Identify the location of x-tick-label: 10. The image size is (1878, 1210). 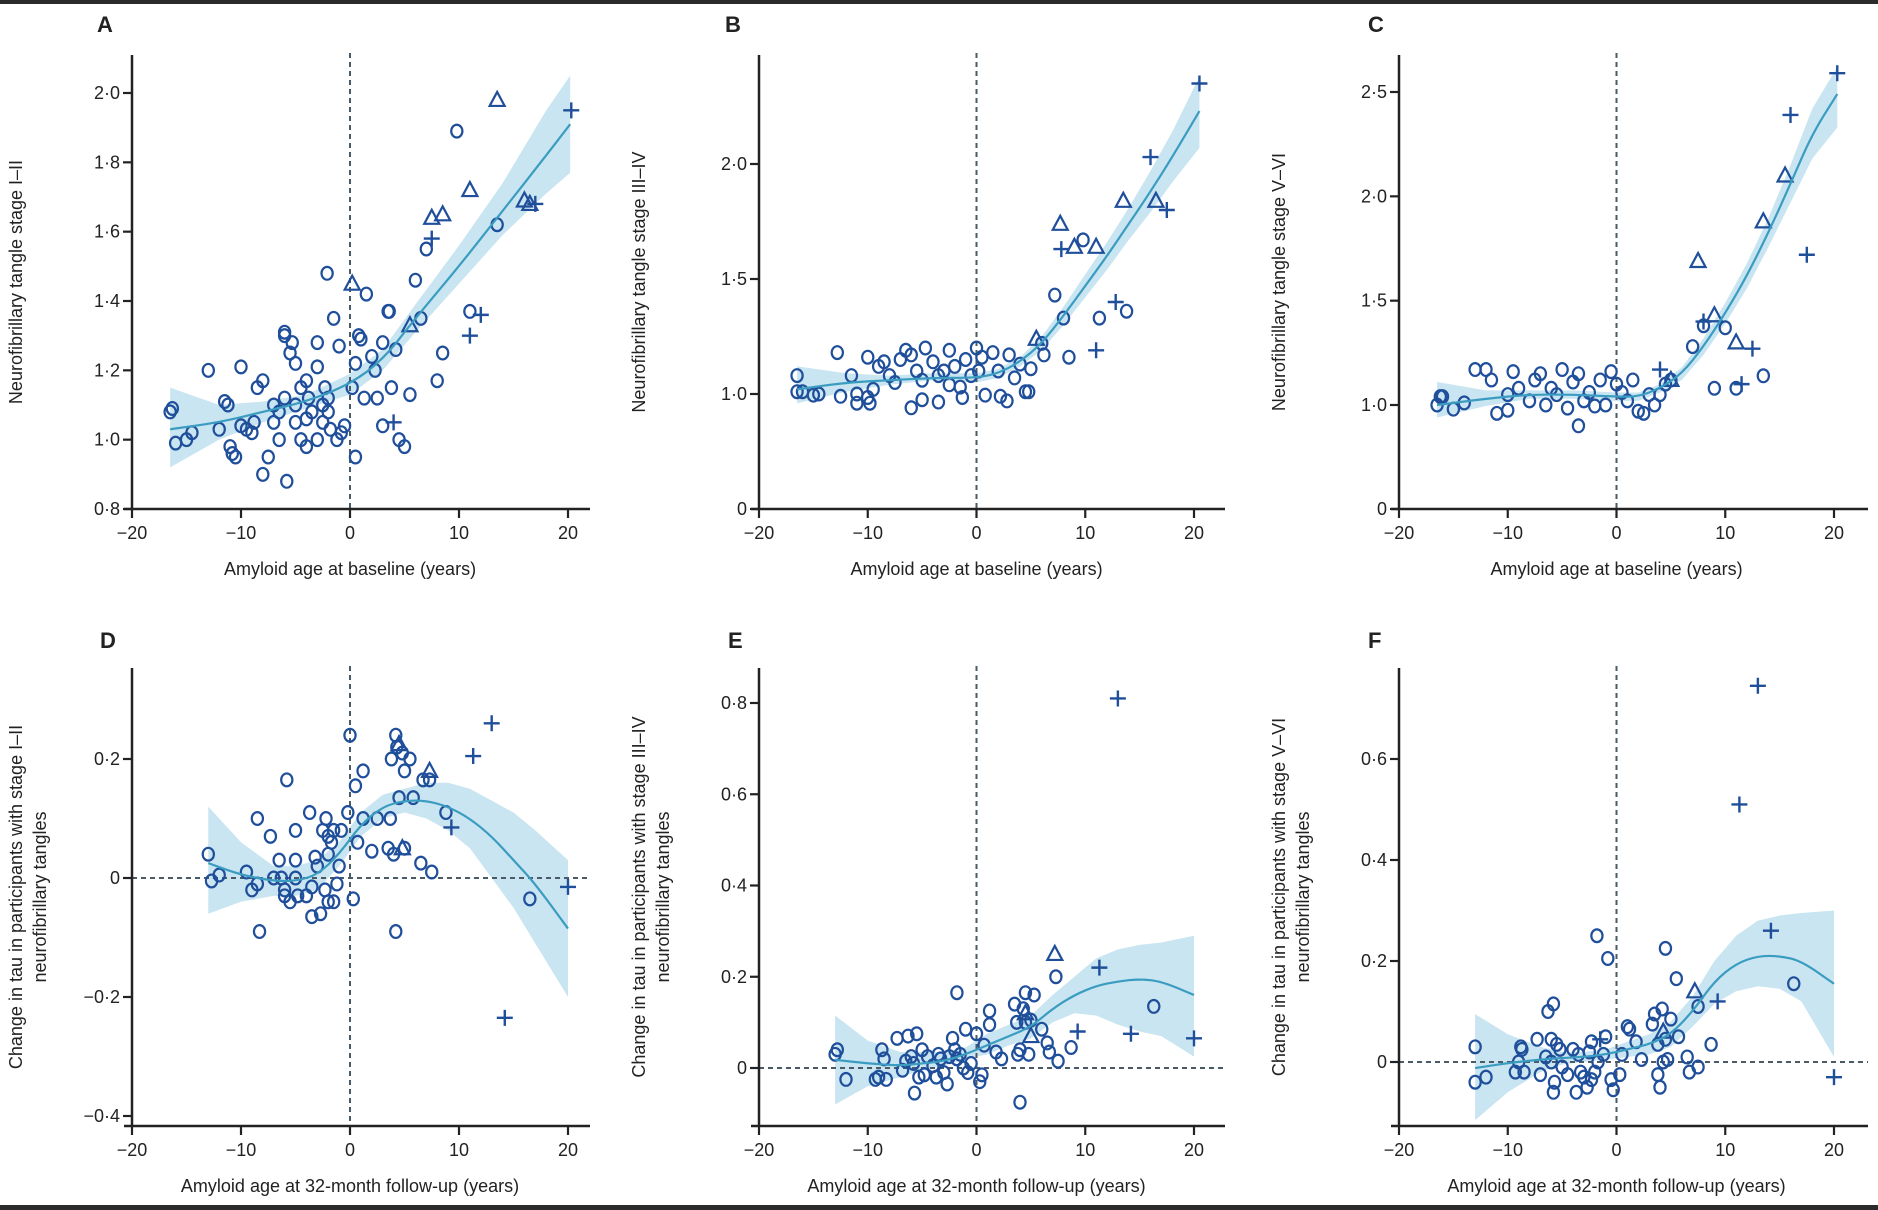
(1725, 533).